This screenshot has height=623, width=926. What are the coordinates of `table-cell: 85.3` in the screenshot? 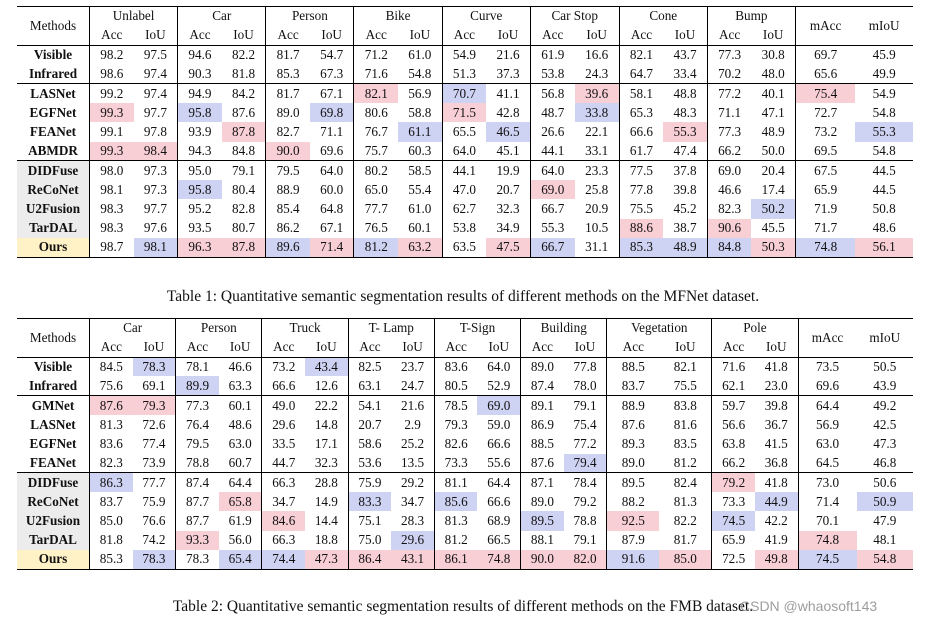 It's located at (641, 248).